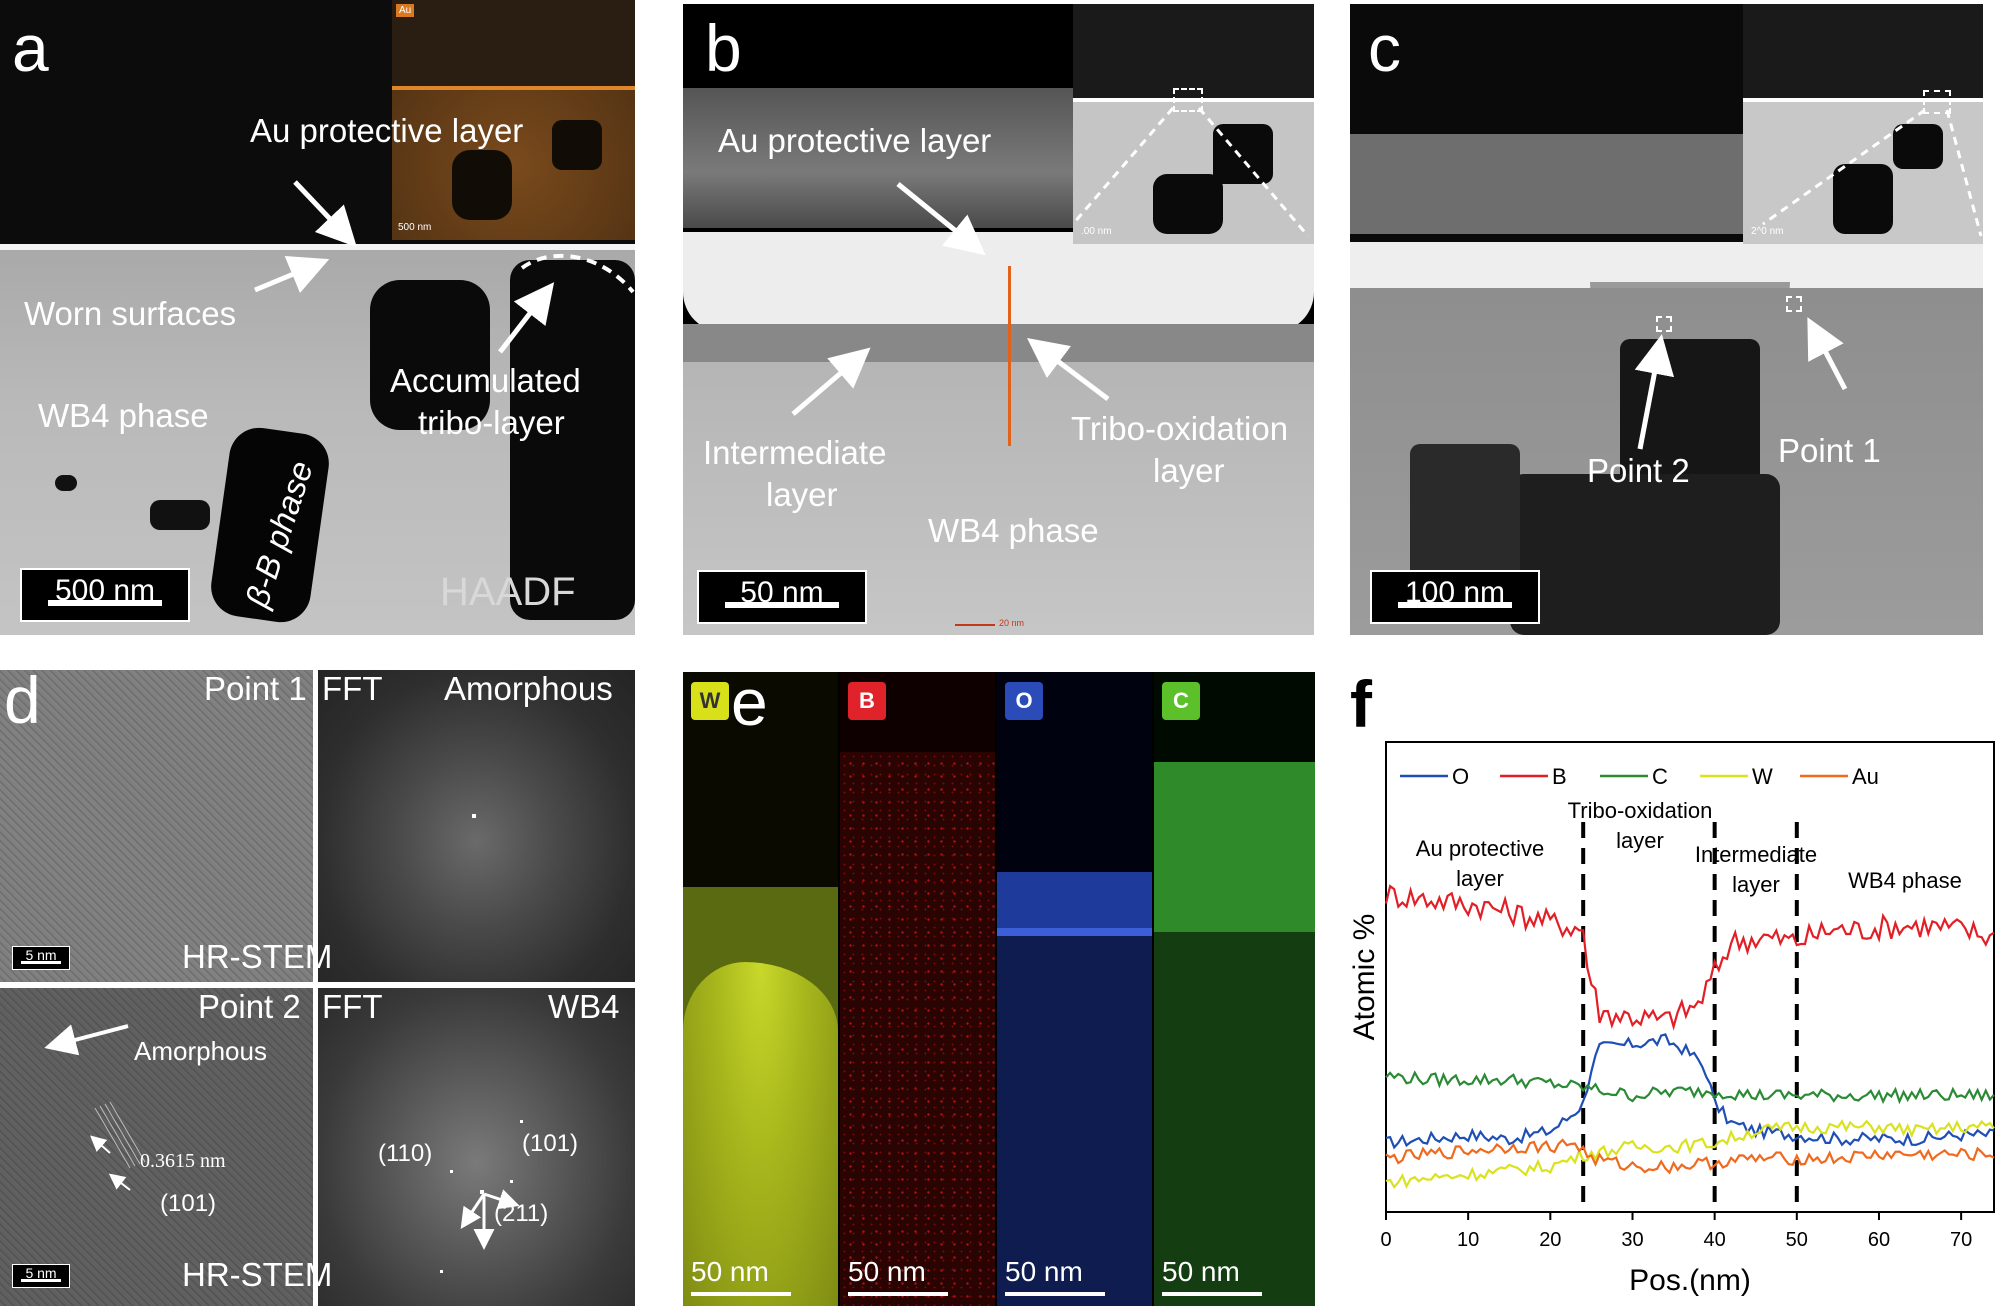  What do you see at coordinates (1741, 383) in the screenshot?
I see `arrows-c` at bounding box center [1741, 383].